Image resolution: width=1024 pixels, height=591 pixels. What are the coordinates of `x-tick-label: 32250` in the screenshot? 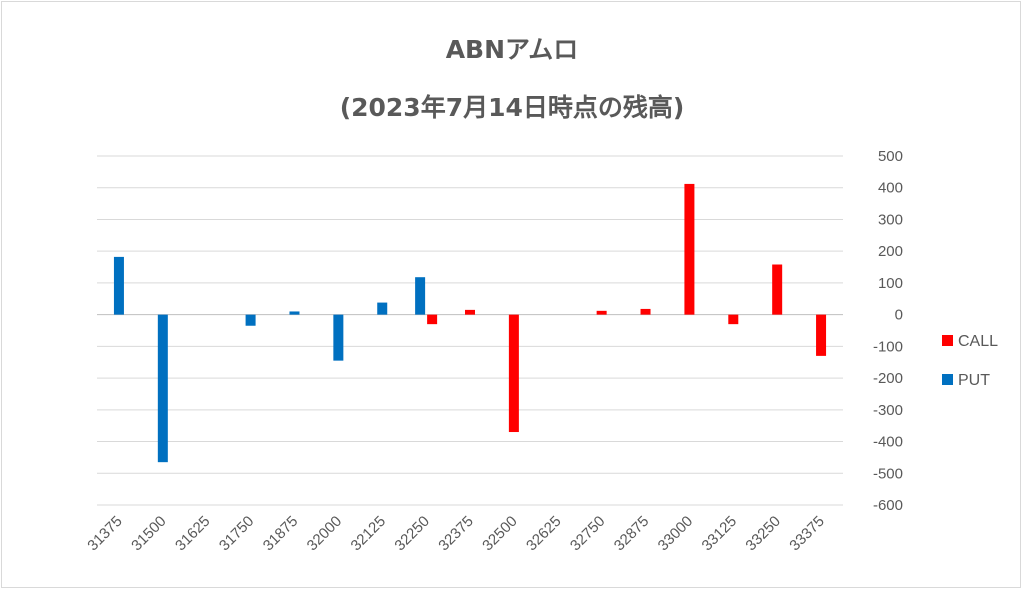 It's located at (412, 534).